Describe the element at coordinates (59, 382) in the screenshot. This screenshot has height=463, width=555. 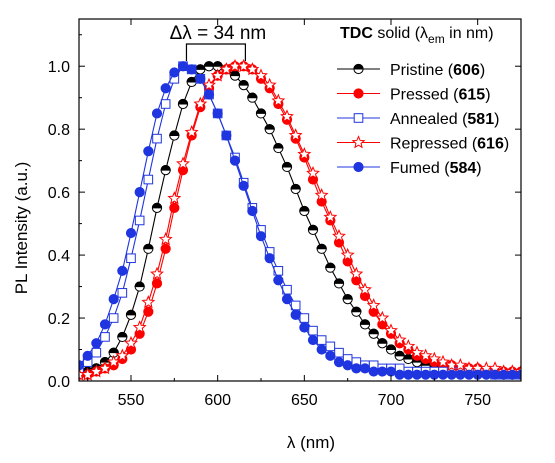
I see `y-tick-label: 0.0` at that location.